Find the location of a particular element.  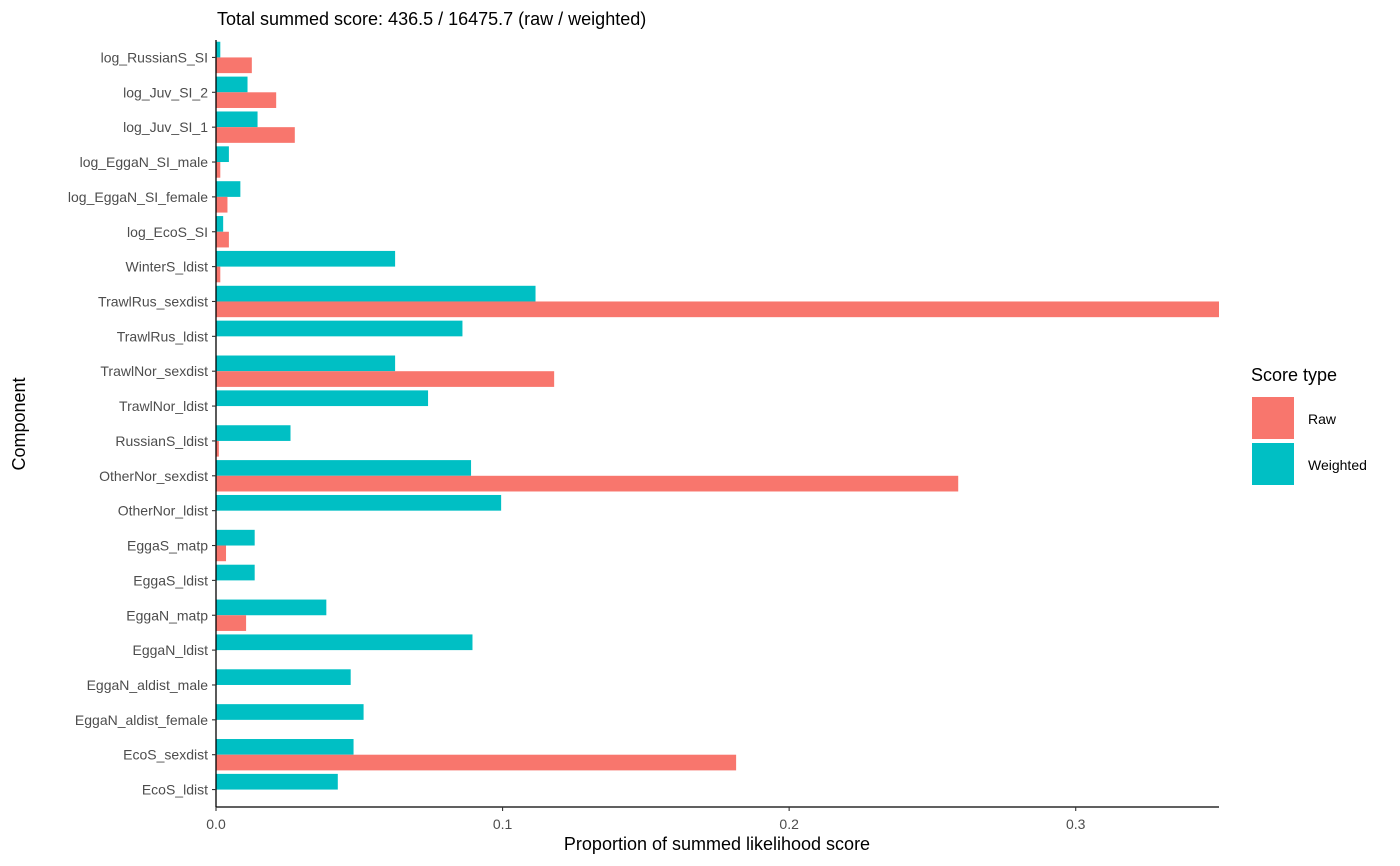

bar-raw-ecos-sexdist is located at coordinates (476, 762).